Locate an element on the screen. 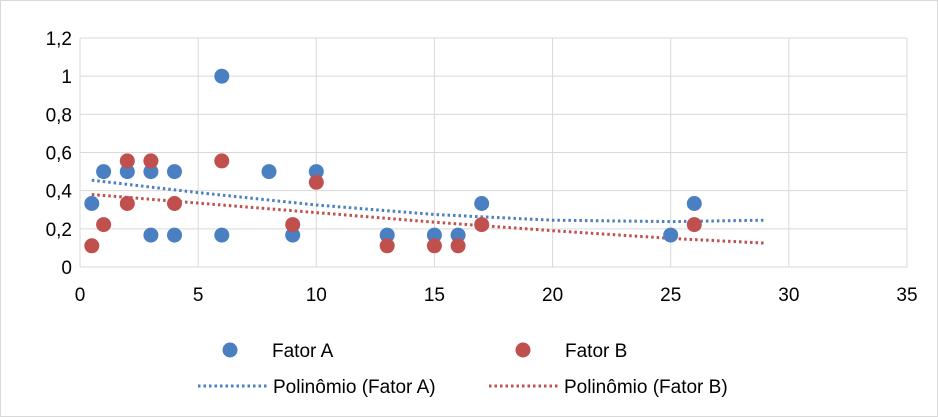  y-tick-label: 1 is located at coordinates (66, 77).